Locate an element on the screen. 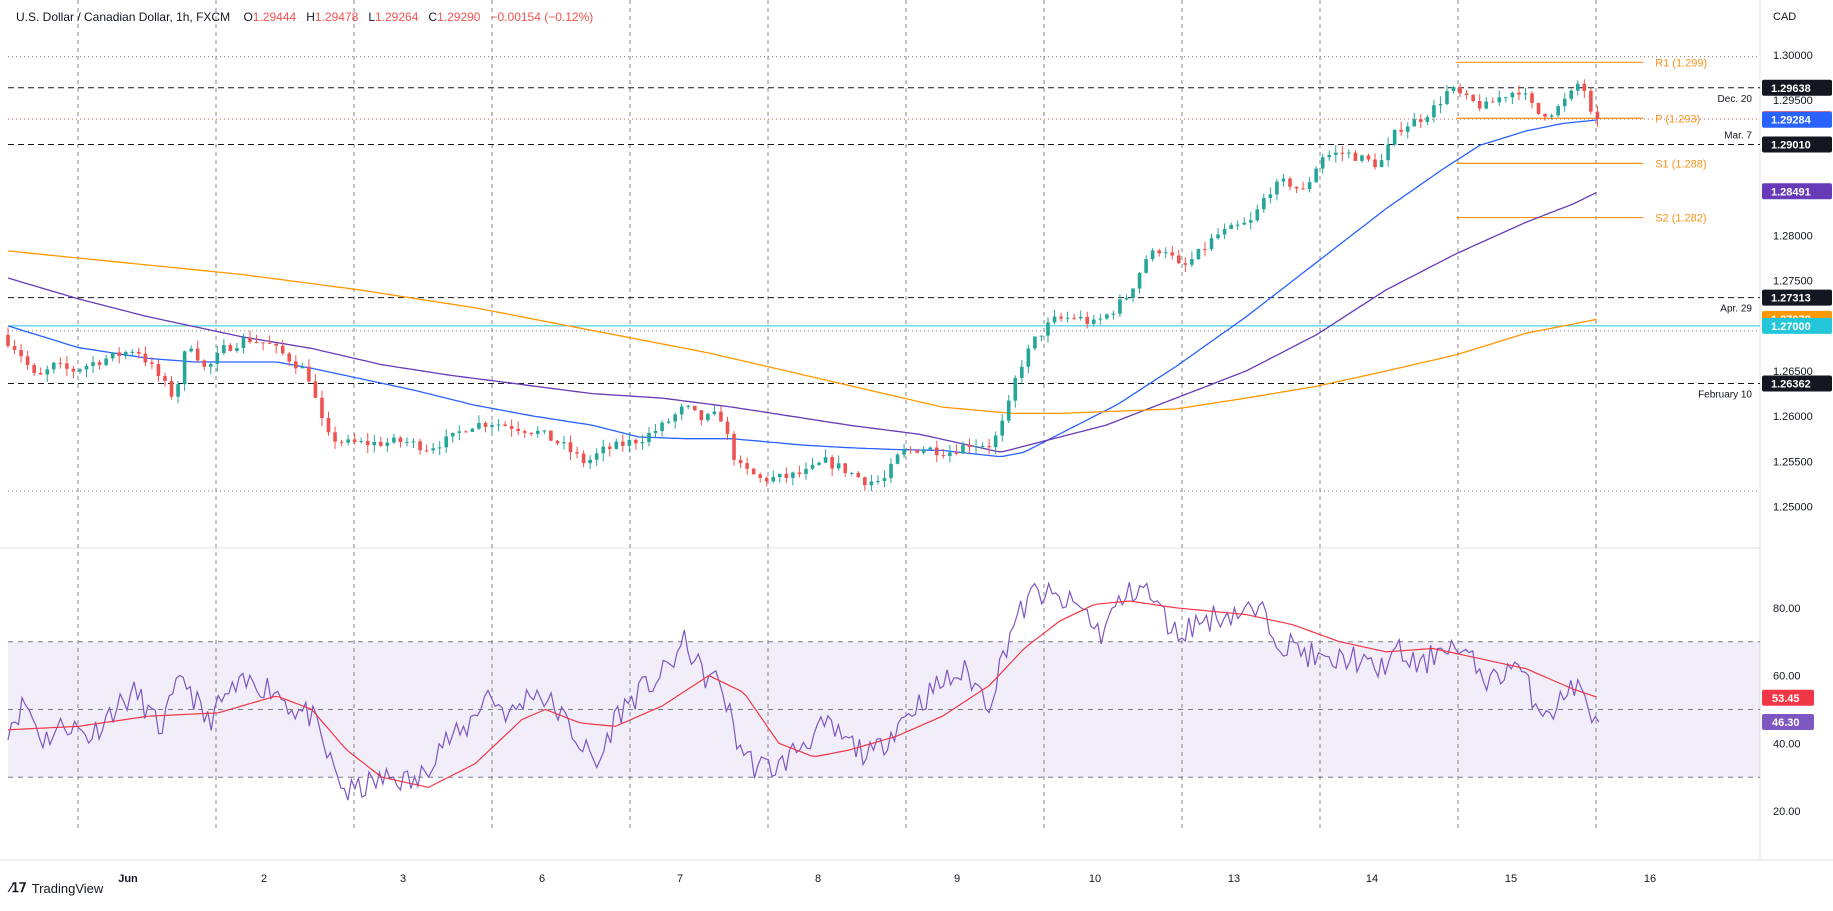  rsi-badge-label: 46.30 is located at coordinates (1786, 723).